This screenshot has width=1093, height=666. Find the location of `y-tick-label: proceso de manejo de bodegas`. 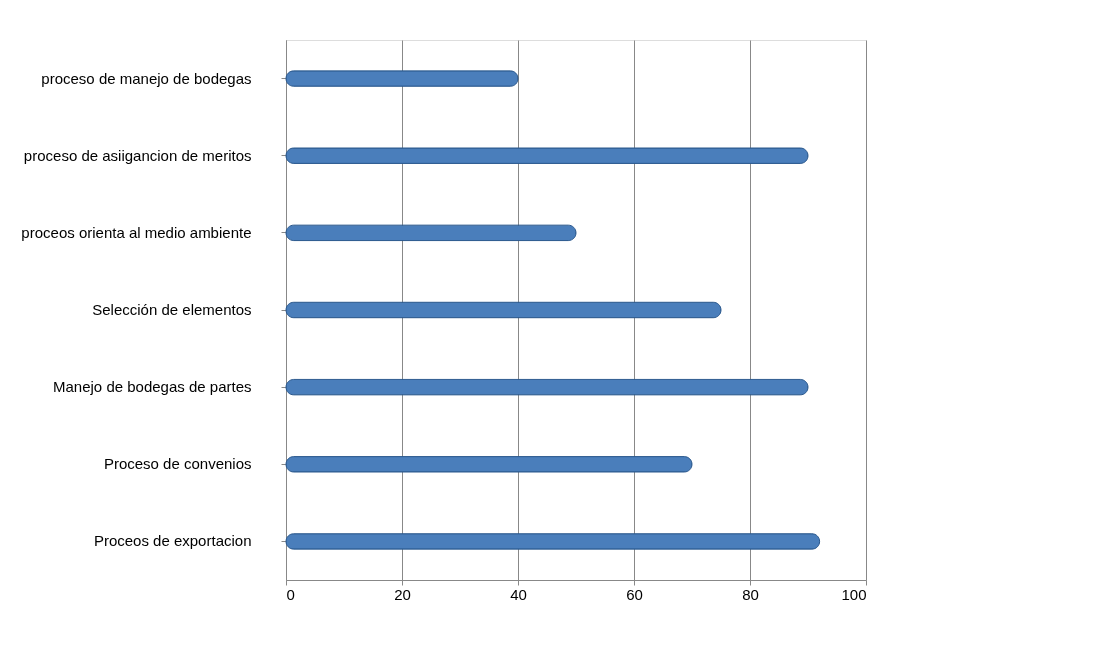

y-tick-label: proceso de manejo de bodegas is located at coordinates (146, 78).